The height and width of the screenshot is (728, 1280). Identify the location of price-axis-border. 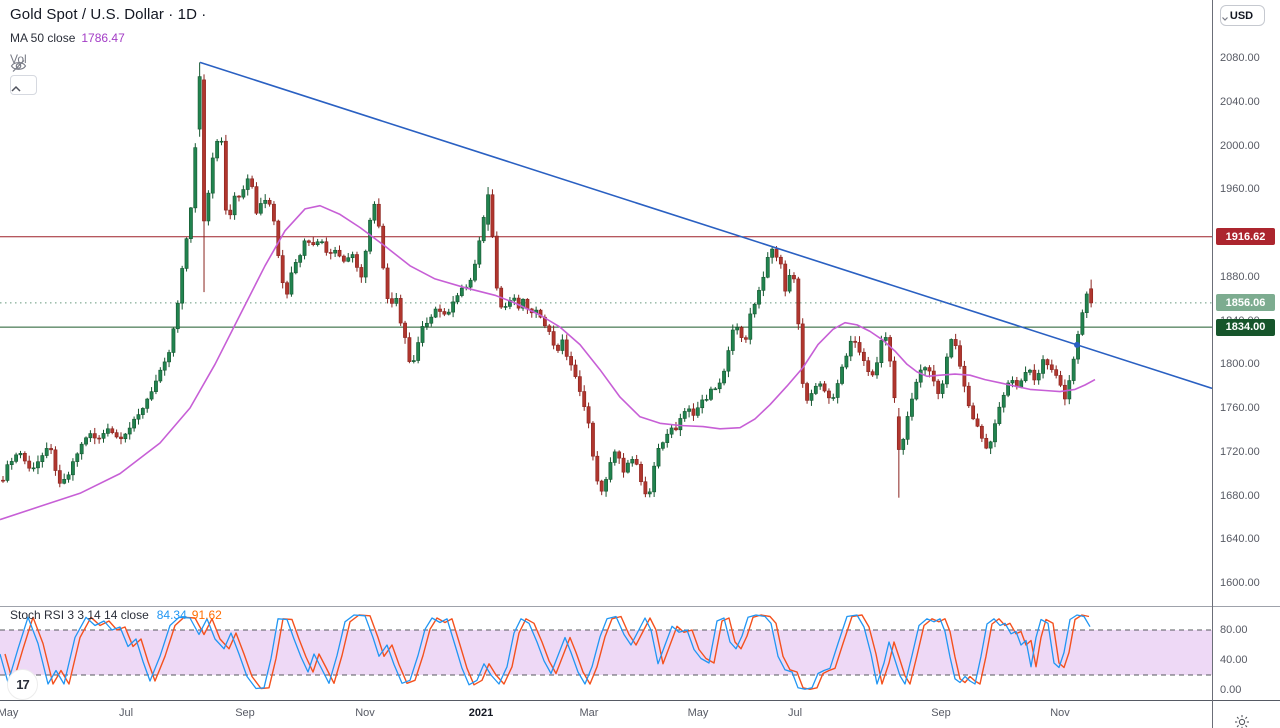
(1212, 364).